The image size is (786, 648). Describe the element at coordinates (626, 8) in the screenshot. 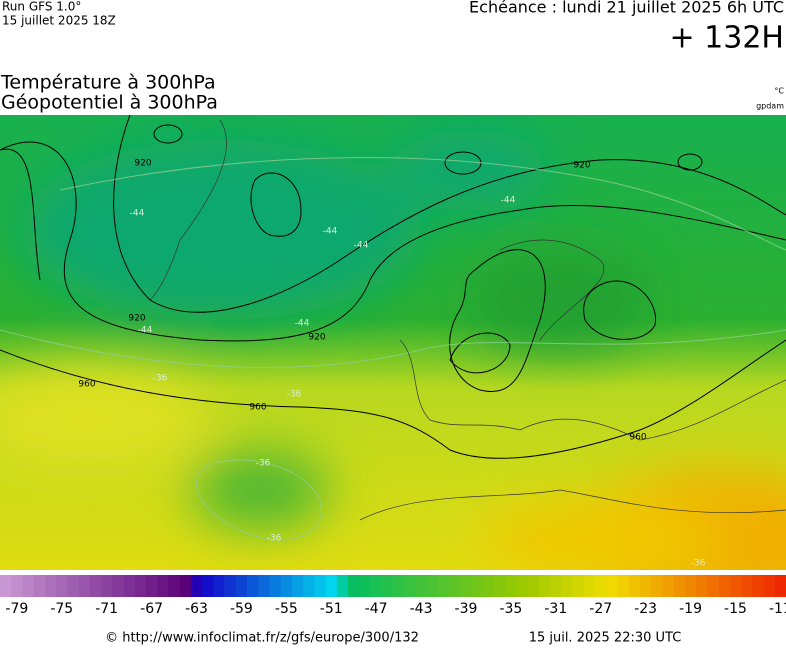

I see `forecast: Echéance : lundi 21 juillet 2025 6h UTC` at that location.